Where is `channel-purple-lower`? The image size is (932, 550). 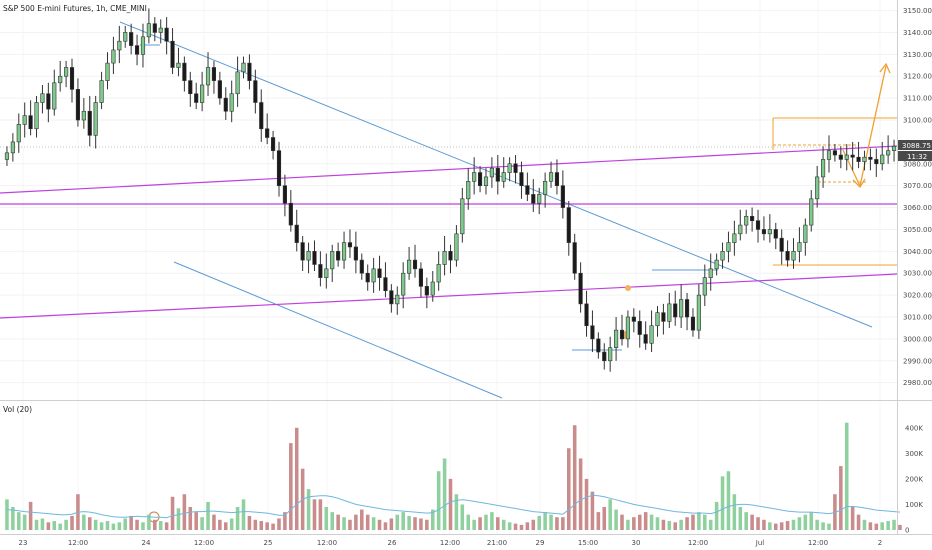 channel-purple-lower is located at coordinates (449, 296).